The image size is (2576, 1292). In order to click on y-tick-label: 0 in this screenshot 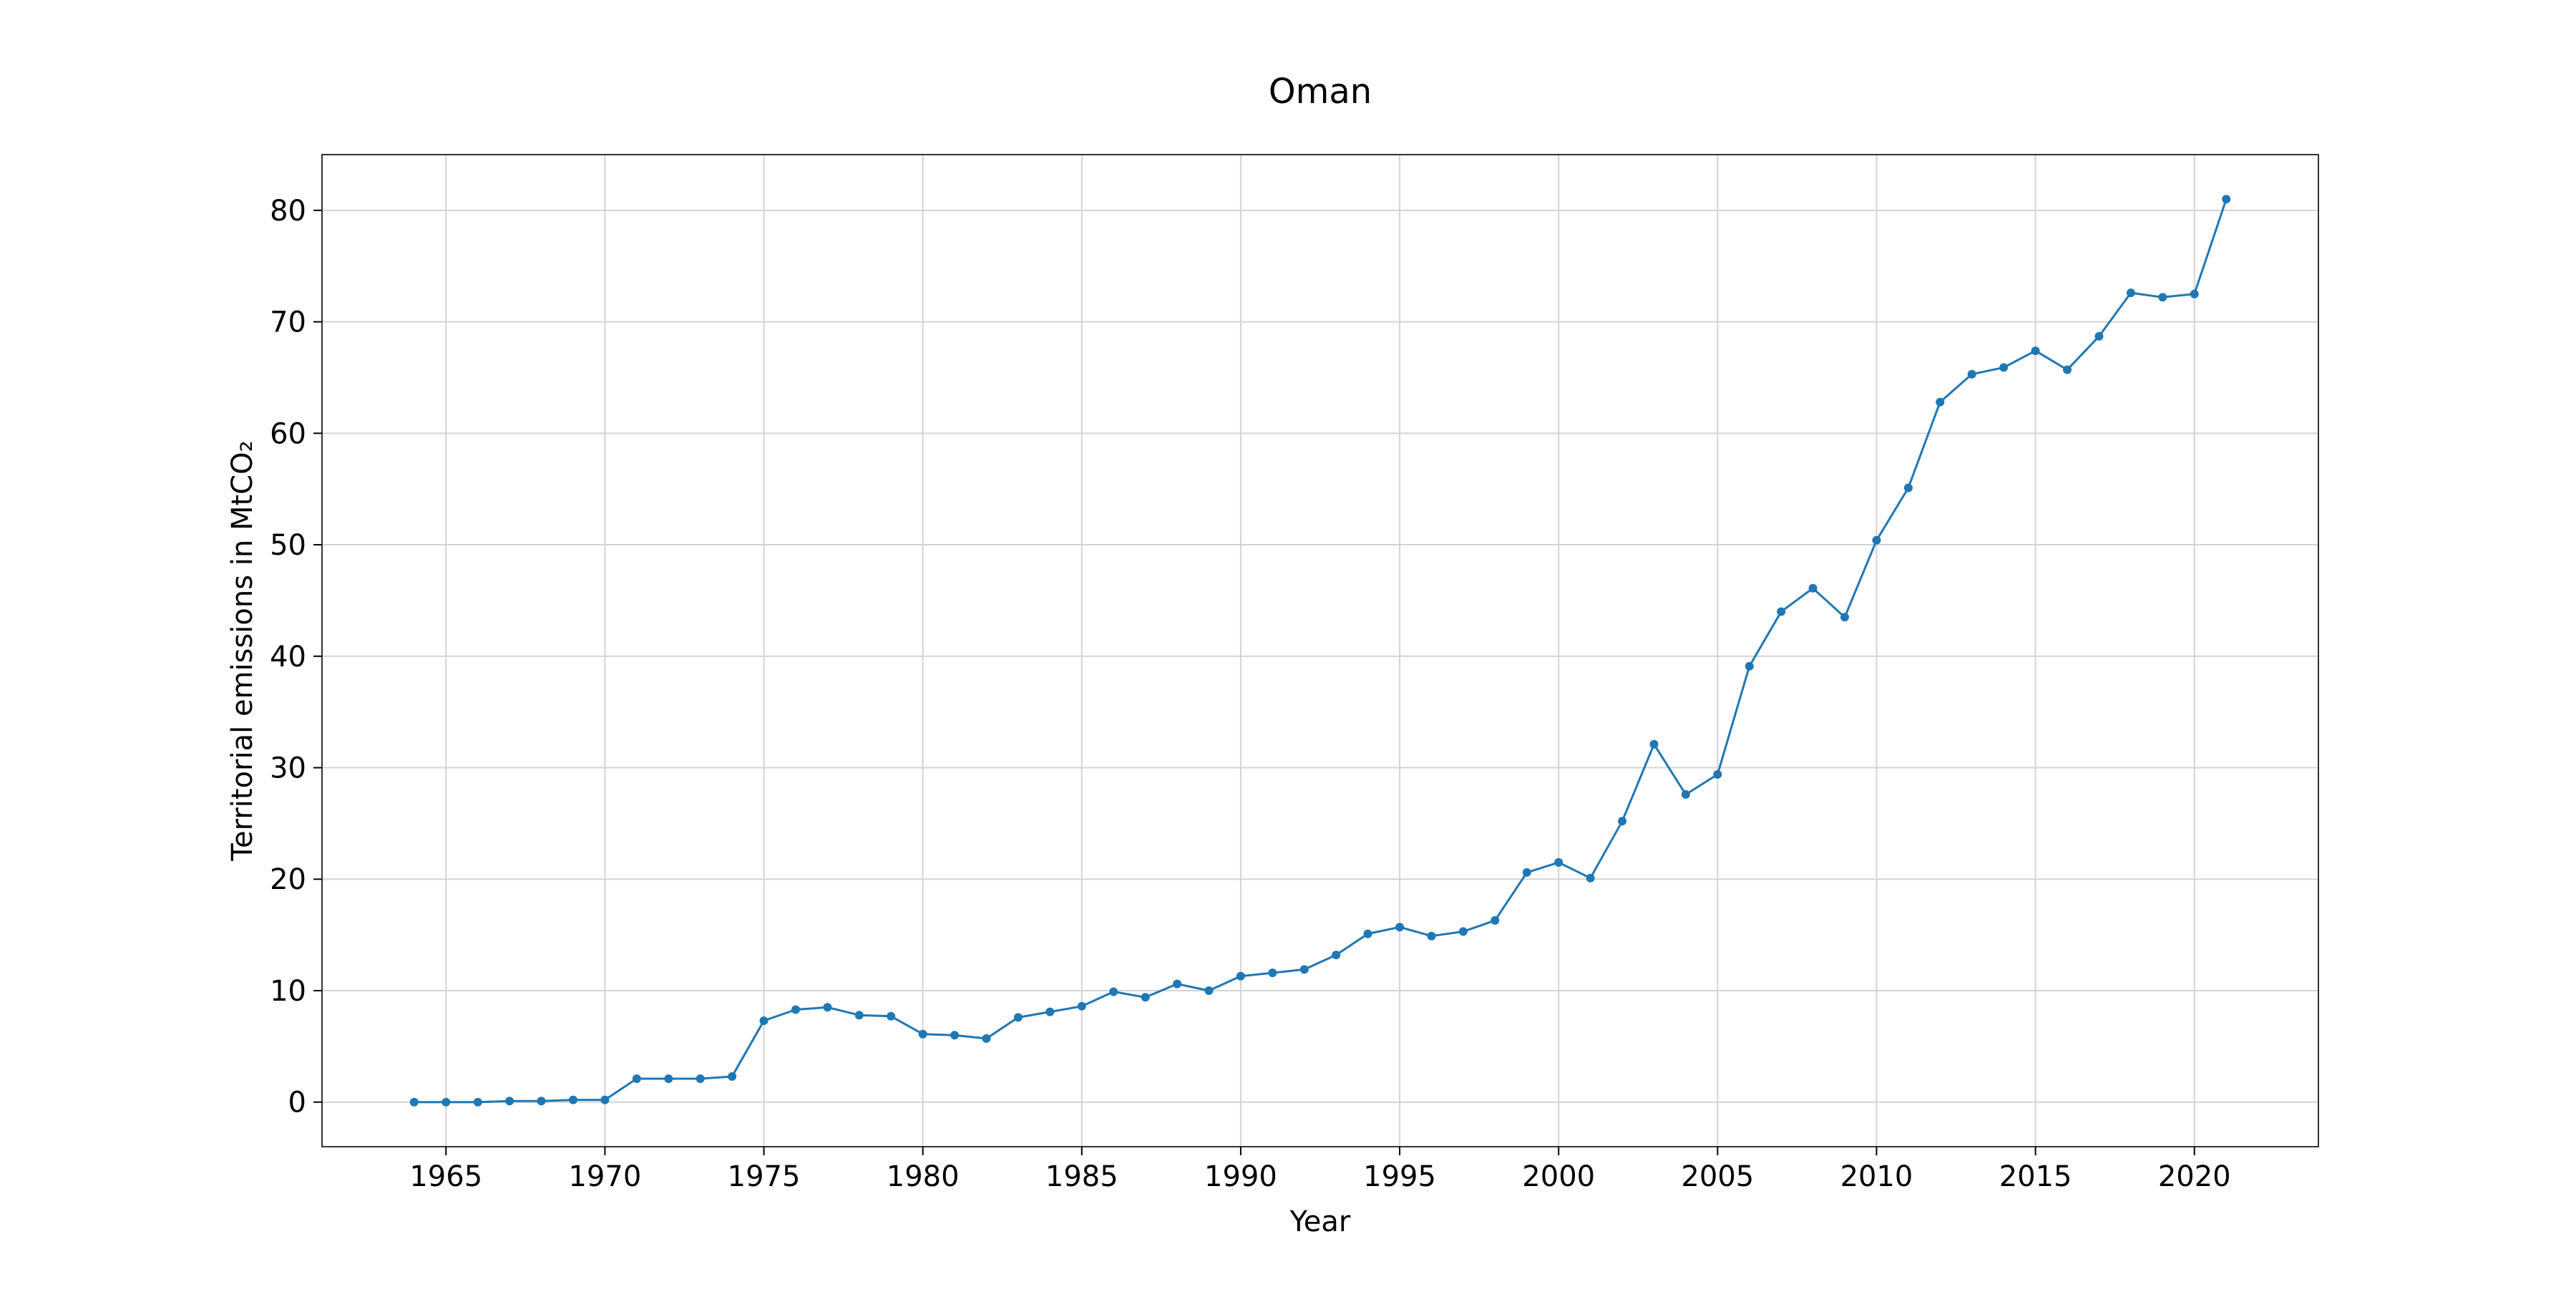, I will do `click(297, 1103)`.